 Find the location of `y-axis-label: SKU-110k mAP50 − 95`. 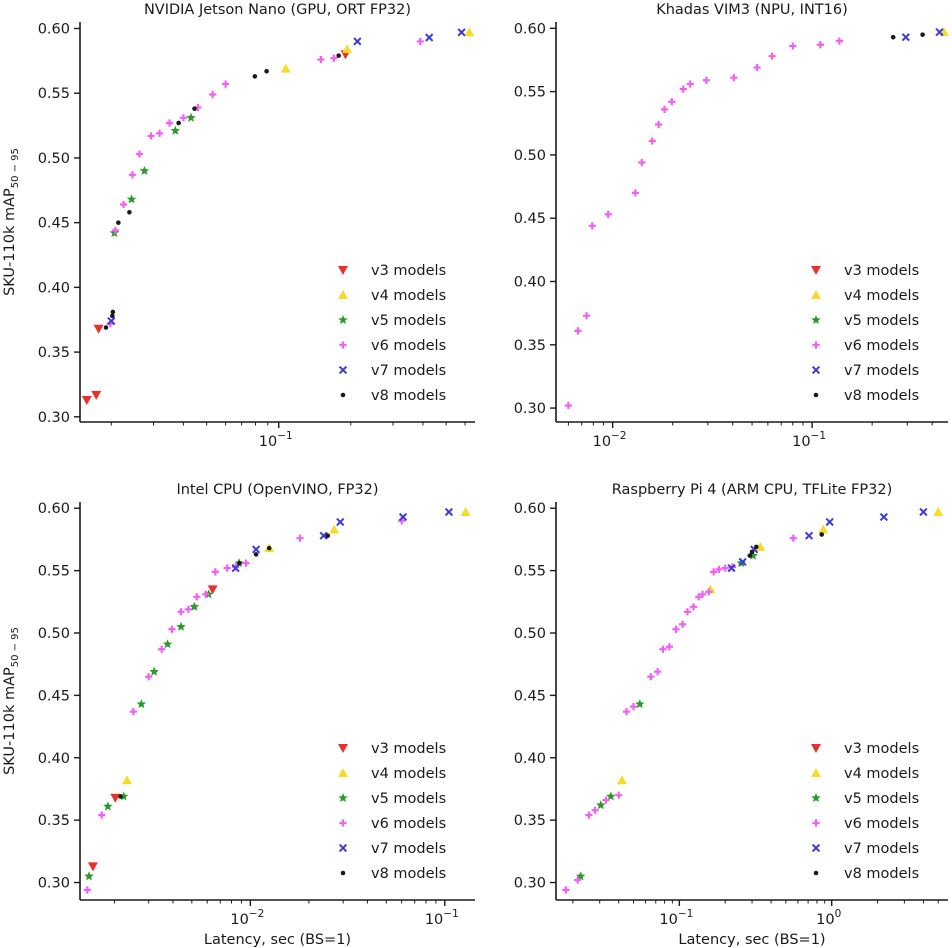

y-axis-label: SKU-110k mAP50 − 95 is located at coordinates (11, 222).